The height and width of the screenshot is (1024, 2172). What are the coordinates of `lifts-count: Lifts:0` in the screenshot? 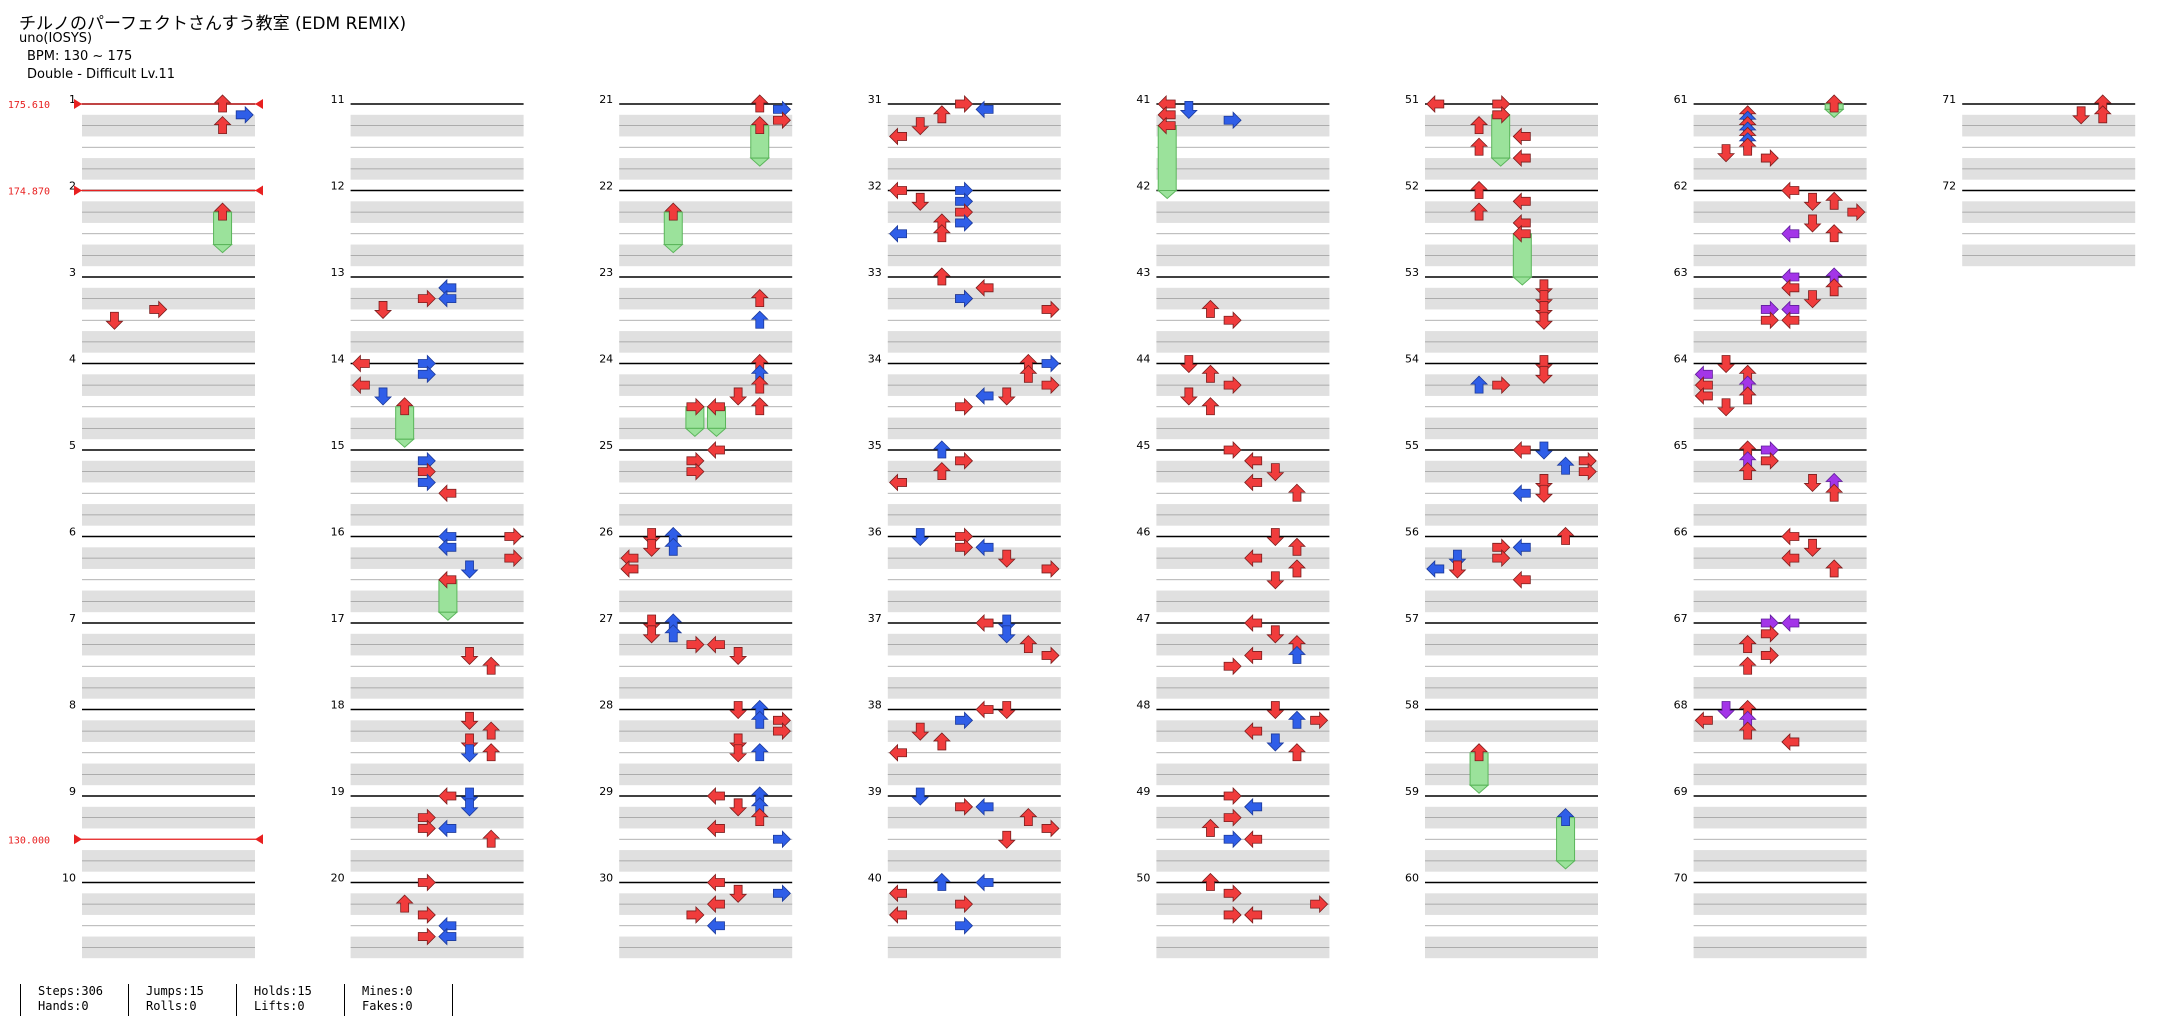 It's located at (279, 1006).